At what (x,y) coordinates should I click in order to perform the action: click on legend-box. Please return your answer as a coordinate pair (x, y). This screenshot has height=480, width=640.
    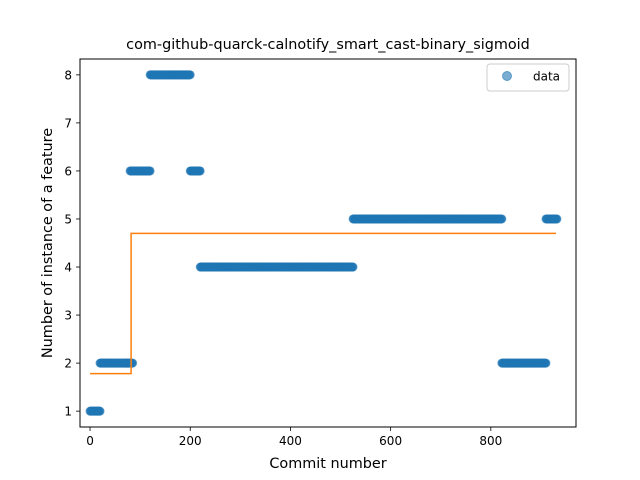
    Looking at the image, I should click on (528, 77).